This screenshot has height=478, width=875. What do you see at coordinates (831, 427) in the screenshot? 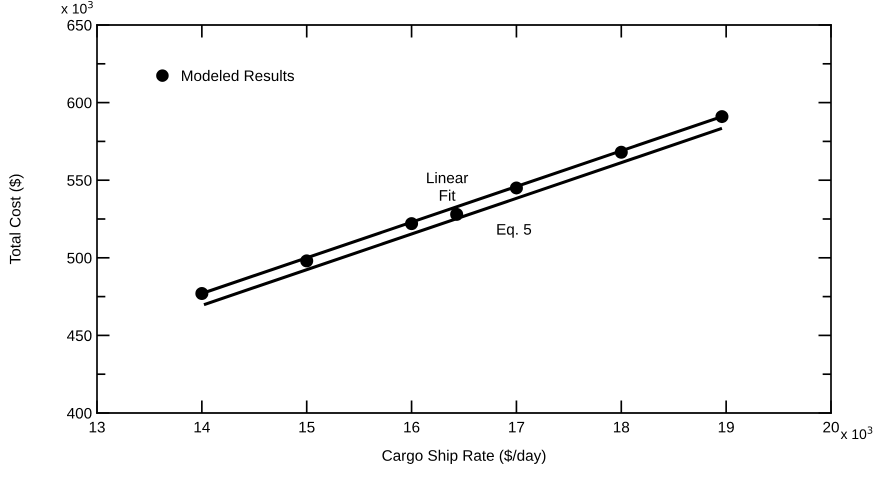
I see `x-tick-label: 20` at bounding box center [831, 427].